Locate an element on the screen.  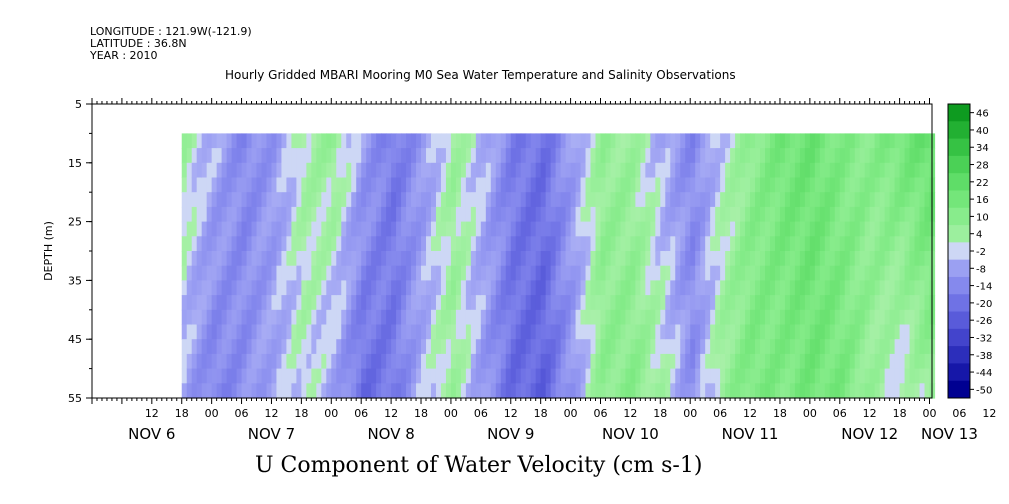
x-hour-label: 00 is located at coordinates (810, 413).